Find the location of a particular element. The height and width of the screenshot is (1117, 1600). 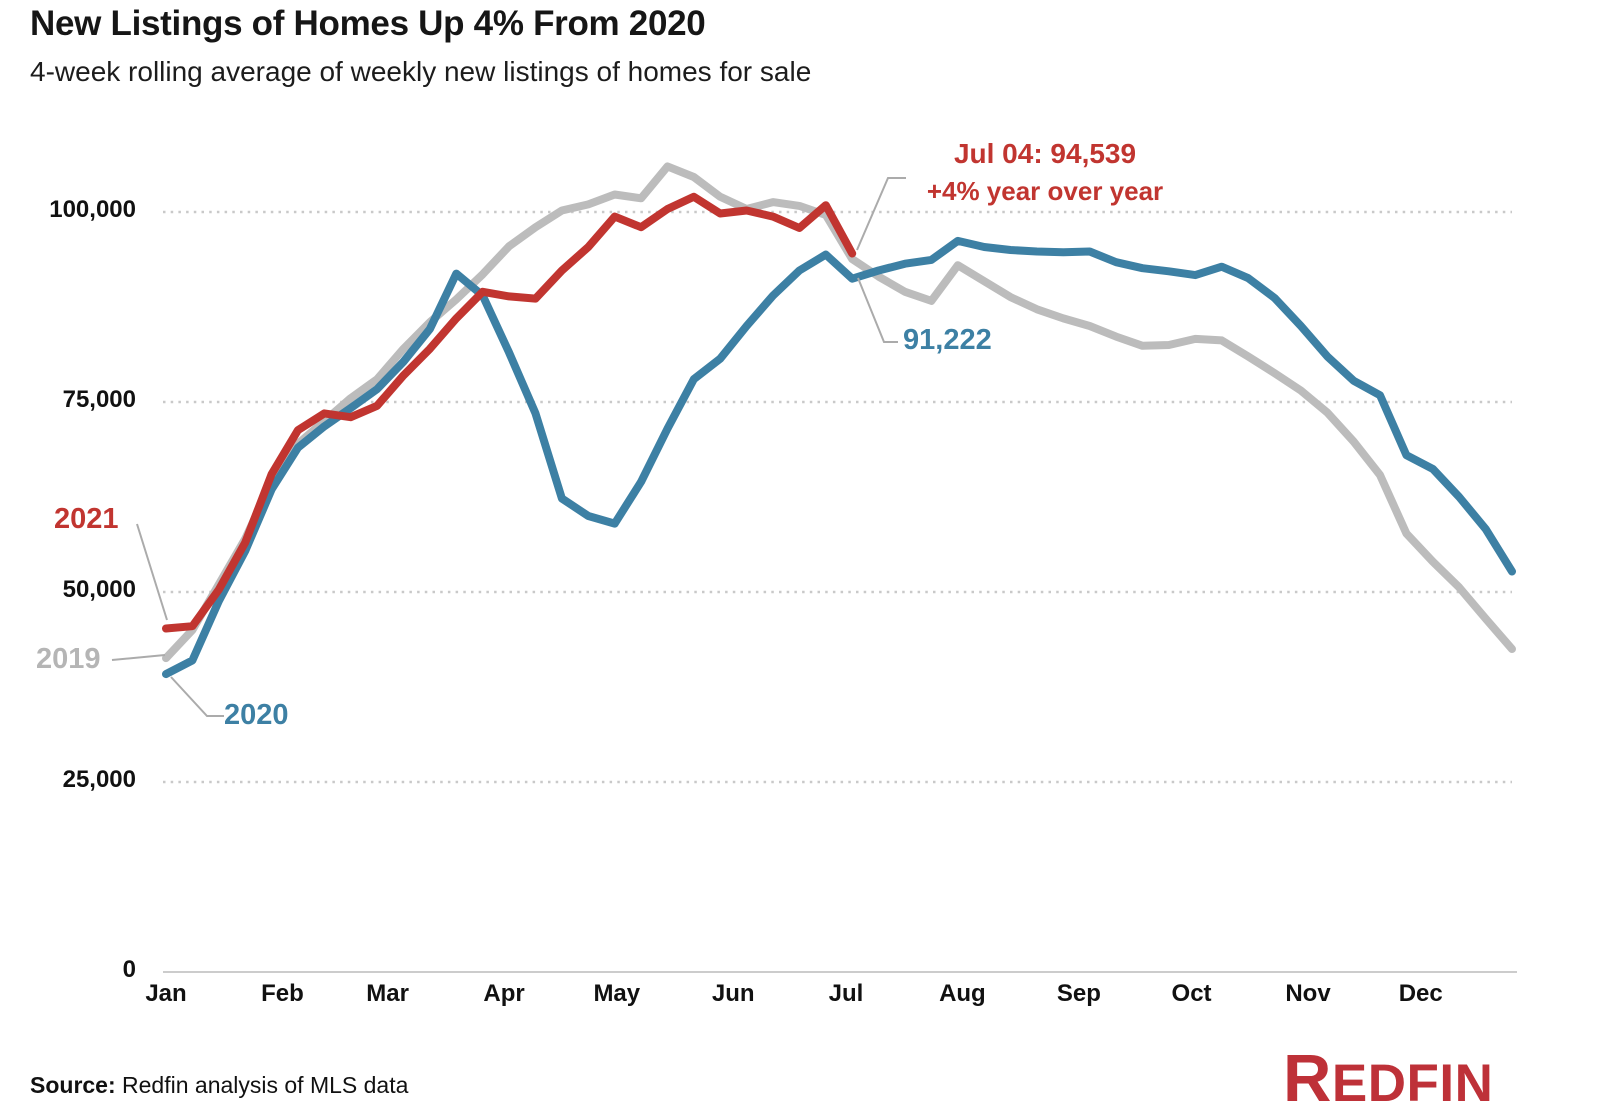

redfin-logo-rest: EDFIN is located at coordinates (1412, 1083).